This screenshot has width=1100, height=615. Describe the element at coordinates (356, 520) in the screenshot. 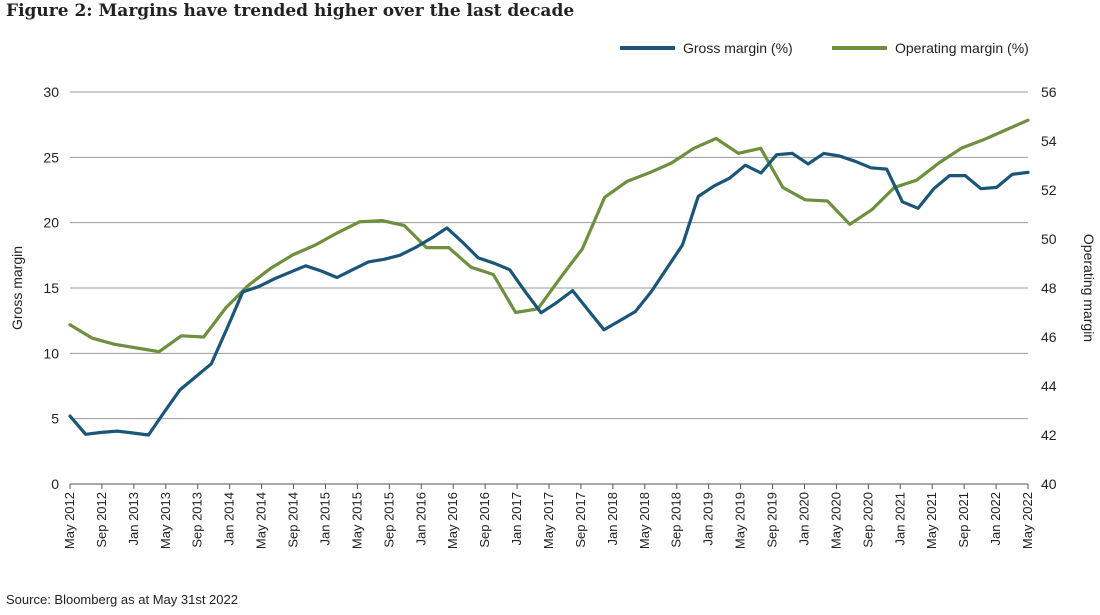

I see `x-tick-label: May 2015` at that location.